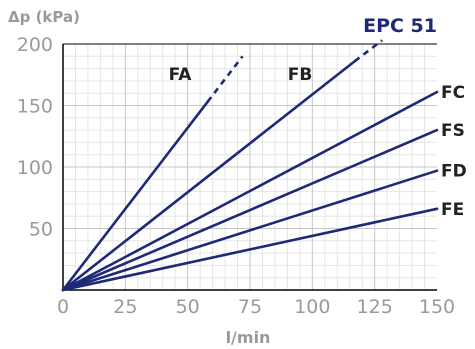 The height and width of the screenshot is (349, 475). I want to click on x-axis-label: l/min, so click(248, 337).